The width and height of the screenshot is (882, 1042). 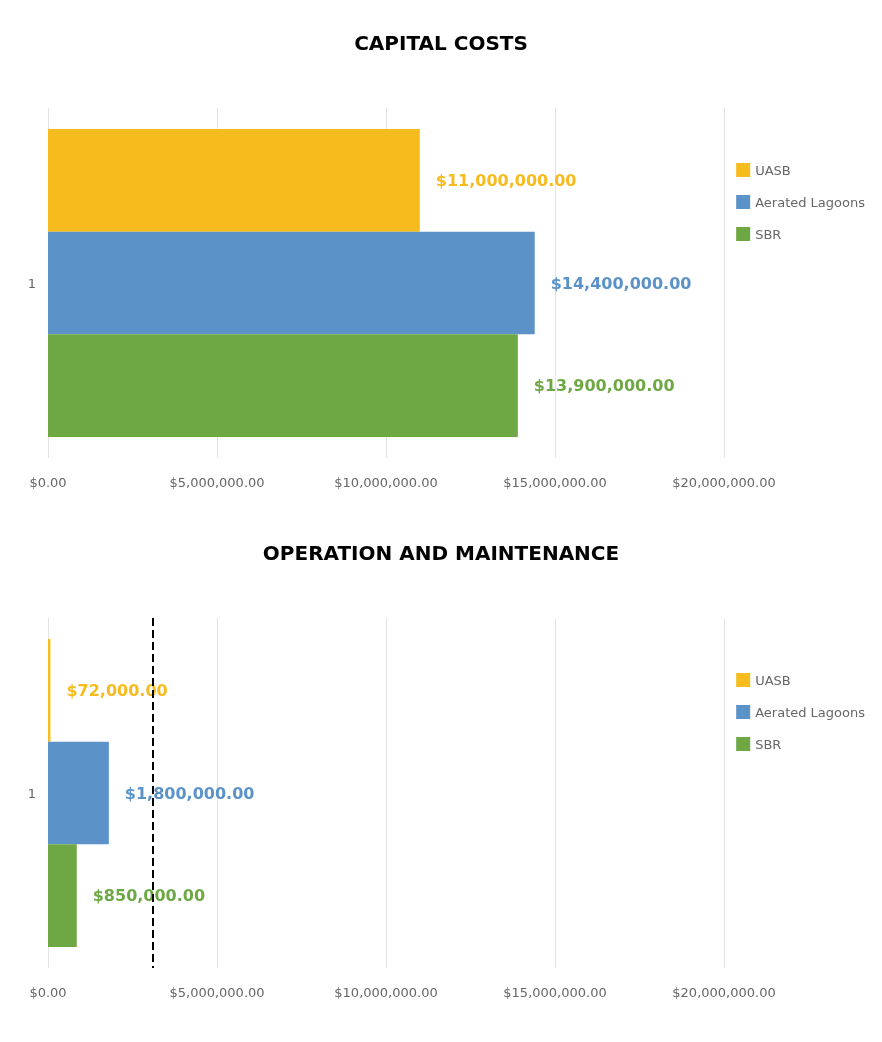 What do you see at coordinates (621, 283) in the screenshot?
I see `data-label: $14,400,000.00` at bounding box center [621, 283].